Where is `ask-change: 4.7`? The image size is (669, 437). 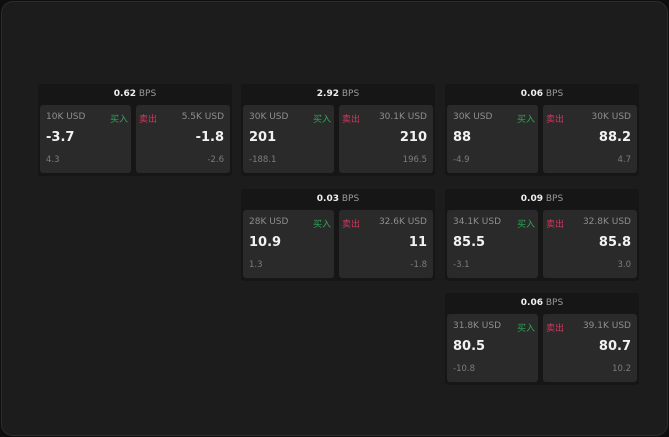
ask-change: 4.7 is located at coordinates (624, 160).